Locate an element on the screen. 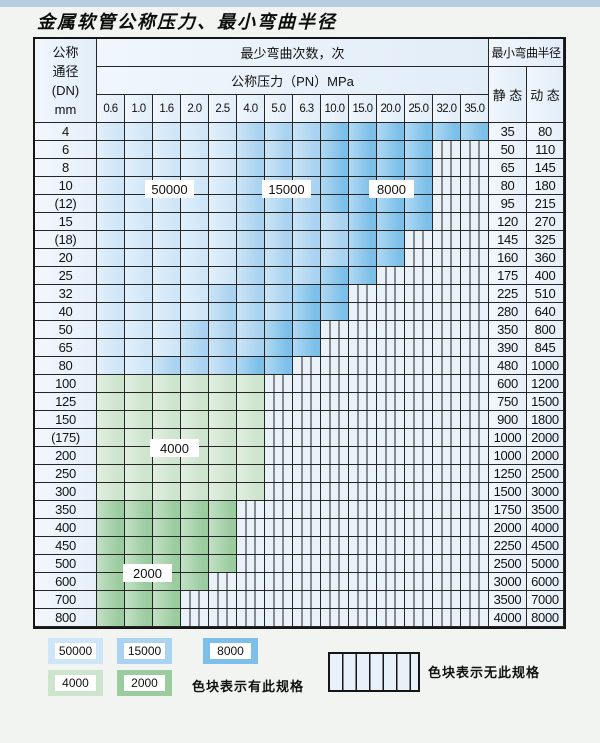 The image size is (600, 743). dynamic-radius-value: 360 is located at coordinates (545, 258).